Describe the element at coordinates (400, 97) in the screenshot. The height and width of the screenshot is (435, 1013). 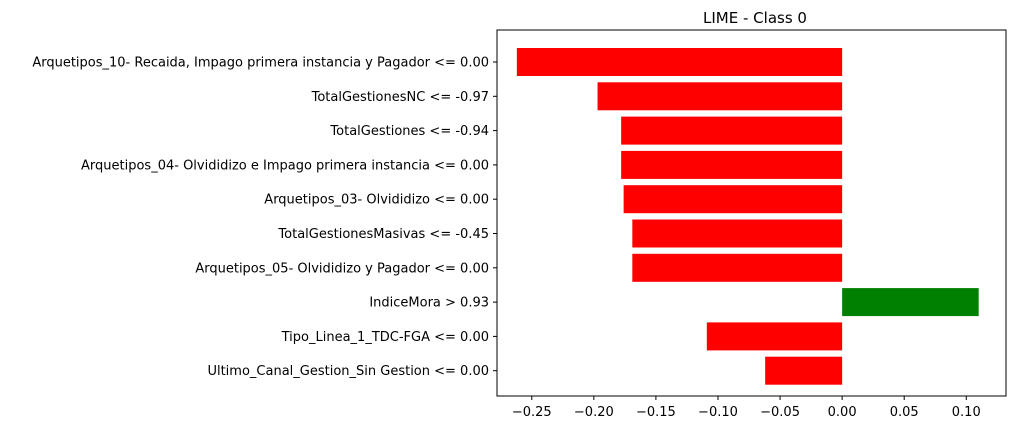
I see `y-tick-label-1: TotalGestionesNC <= -0.97` at that location.